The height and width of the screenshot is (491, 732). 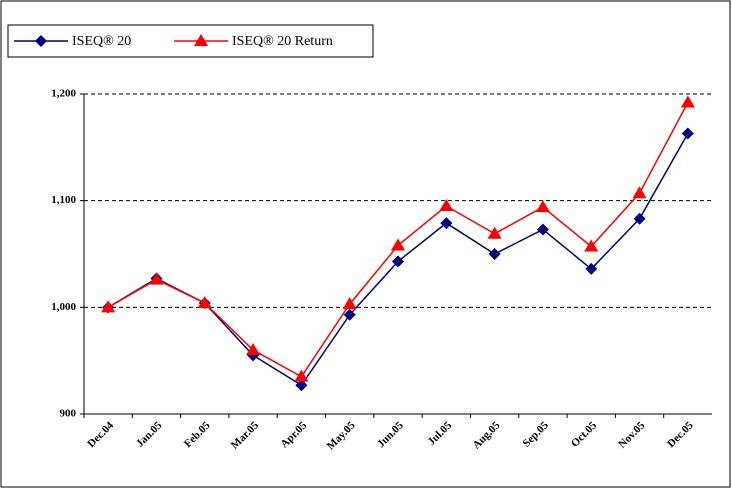 What do you see at coordinates (63, 200) in the screenshot?
I see `y-tick-label: 1,100` at bounding box center [63, 200].